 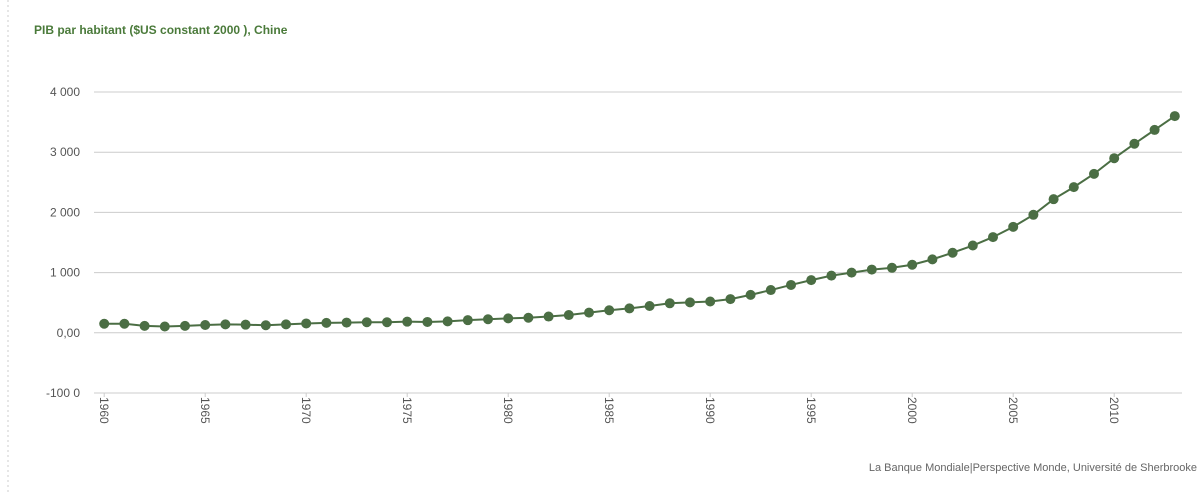 I want to click on y-tick-label: 1 000, so click(x=65, y=273).